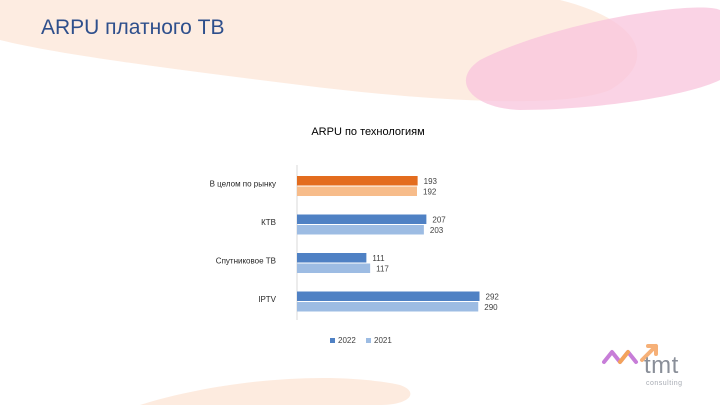 The width and height of the screenshot is (720, 405). What do you see at coordinates (367, 132) in the screenshot?
I see `chart-title: ARPU по технологиям` at bounding box center [367, 132].